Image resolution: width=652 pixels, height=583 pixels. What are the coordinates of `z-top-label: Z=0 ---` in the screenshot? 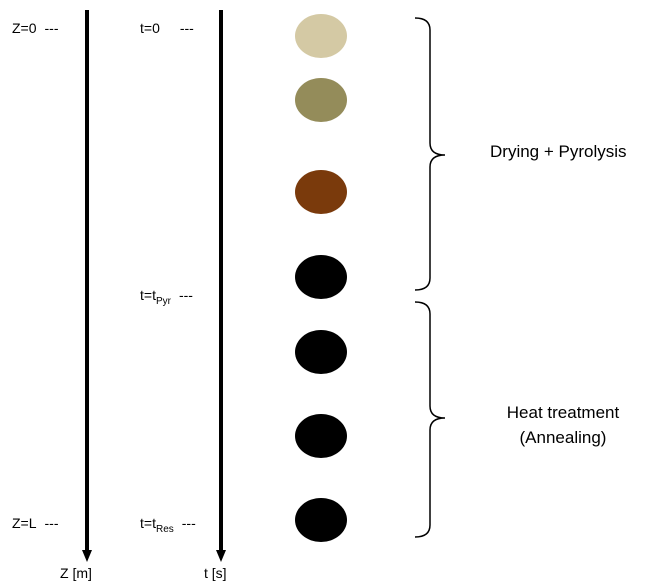 It's located at (35, 28).